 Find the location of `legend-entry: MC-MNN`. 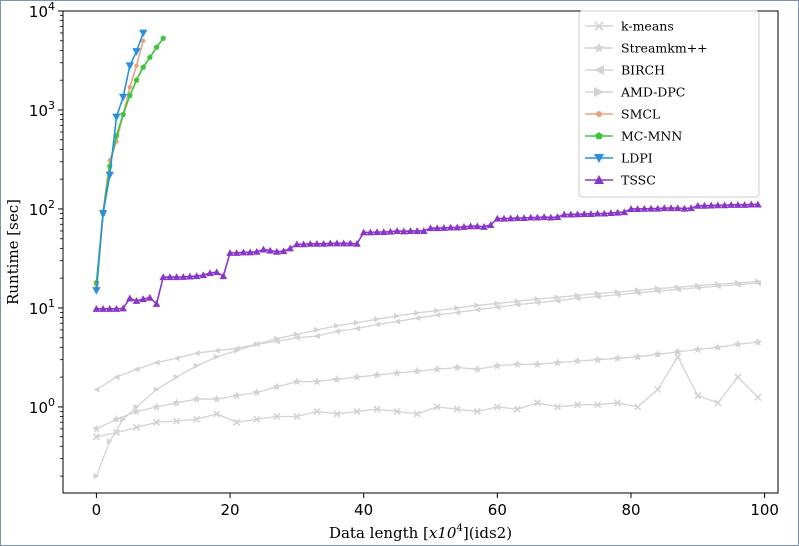

legend-entry: MC-MNN is located at coordinates (633, 136).